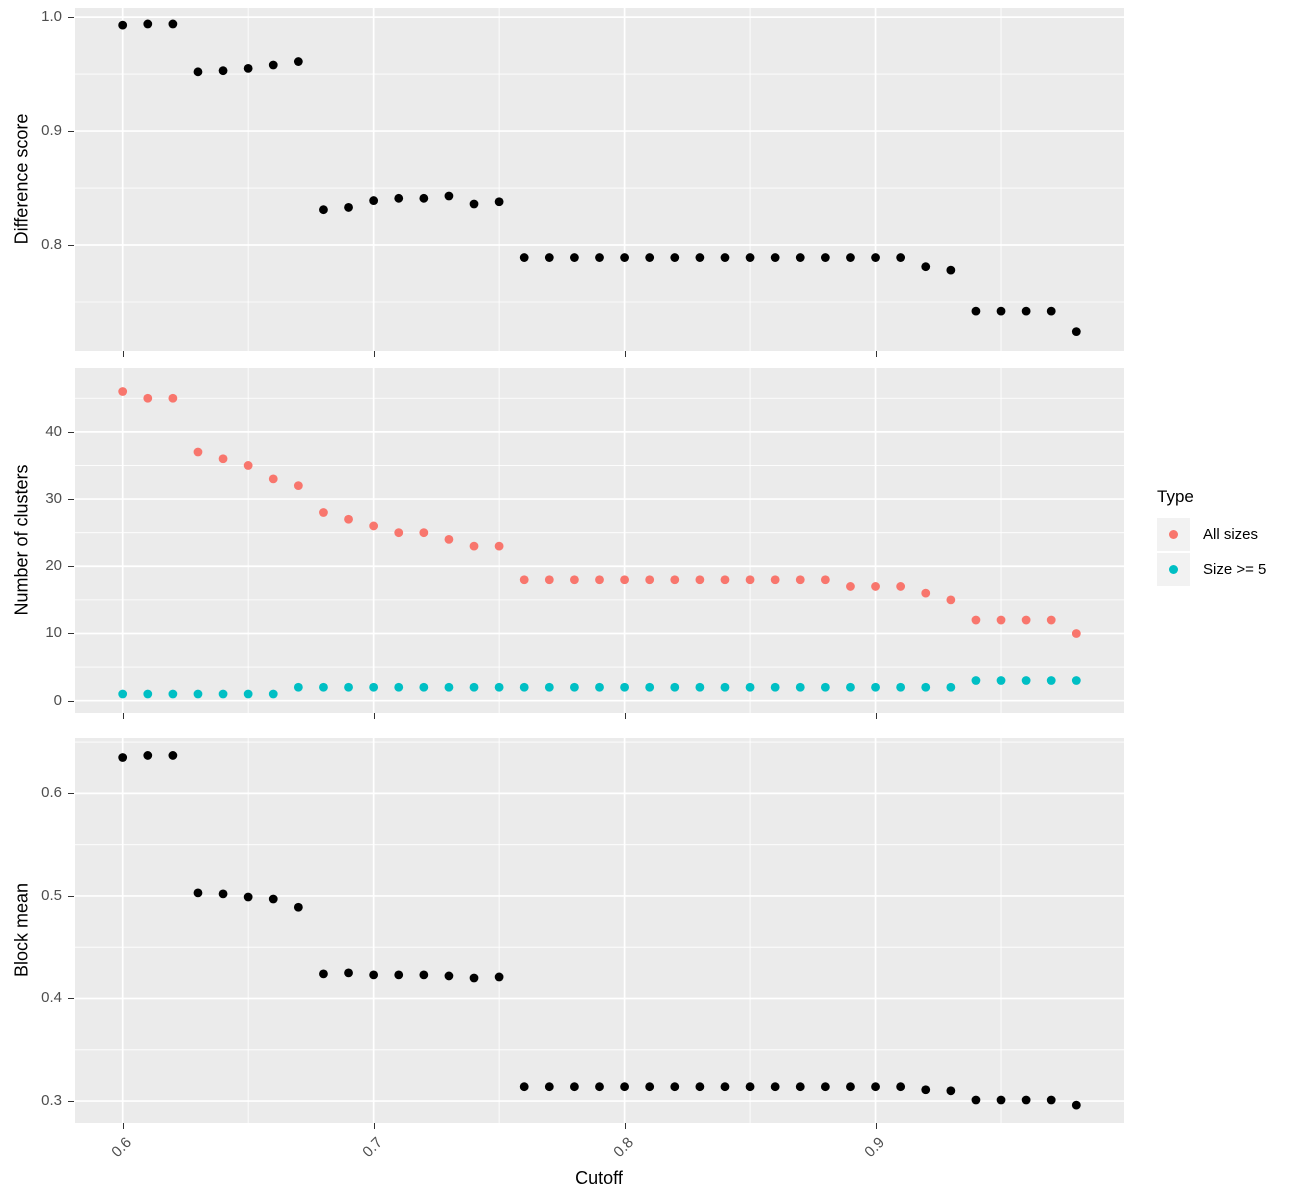 Image resolution: width=1300 pixels, height=1200 pixels. Describe the element at coordinates (121, 1147) in the screenshot. I see `x-tick-label: 0.6` at that location.